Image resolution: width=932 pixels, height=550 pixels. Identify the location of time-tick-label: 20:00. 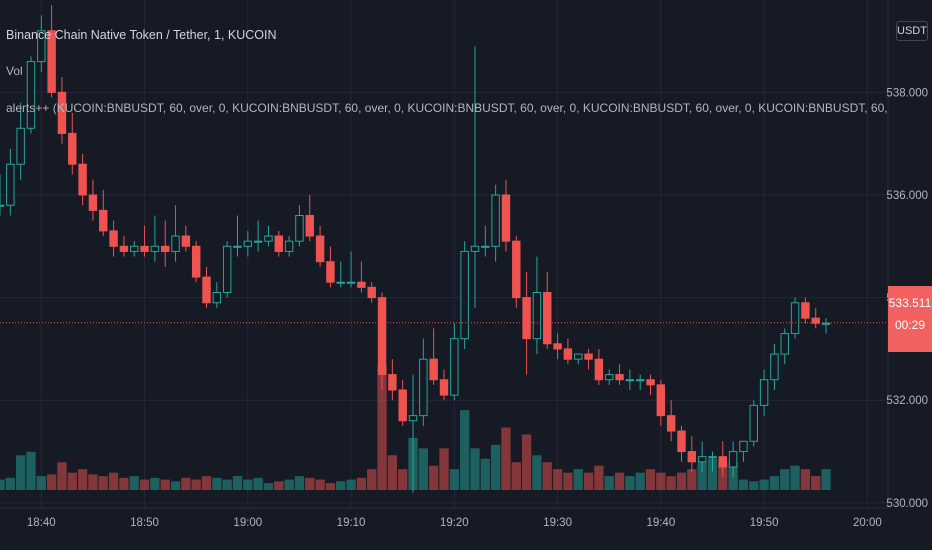
(867, 523).